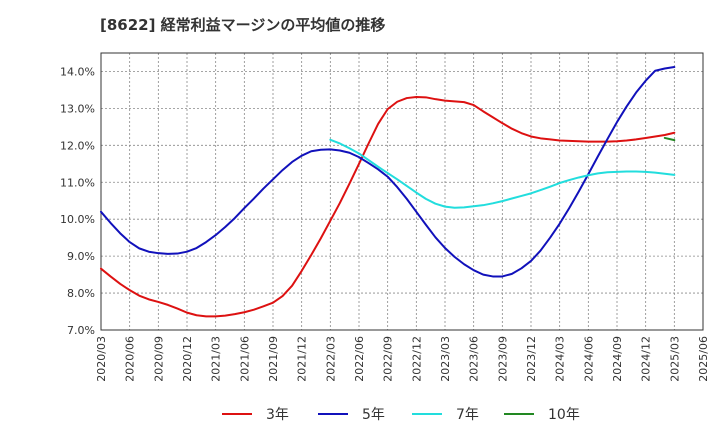  What do you see at coordinates (130, 359) in the screenshot?
I see `x-tick-label: 2020/06` at bounding box center [130, 359].